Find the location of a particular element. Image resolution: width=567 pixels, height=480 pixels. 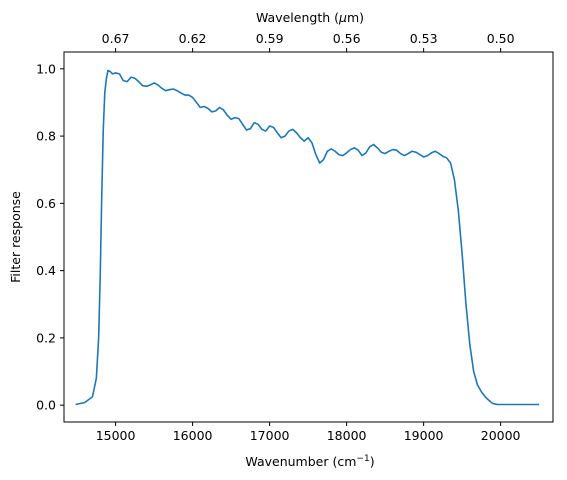

top-x-axis-label: Wavelength (μm) is located at coordinates (310, 17).